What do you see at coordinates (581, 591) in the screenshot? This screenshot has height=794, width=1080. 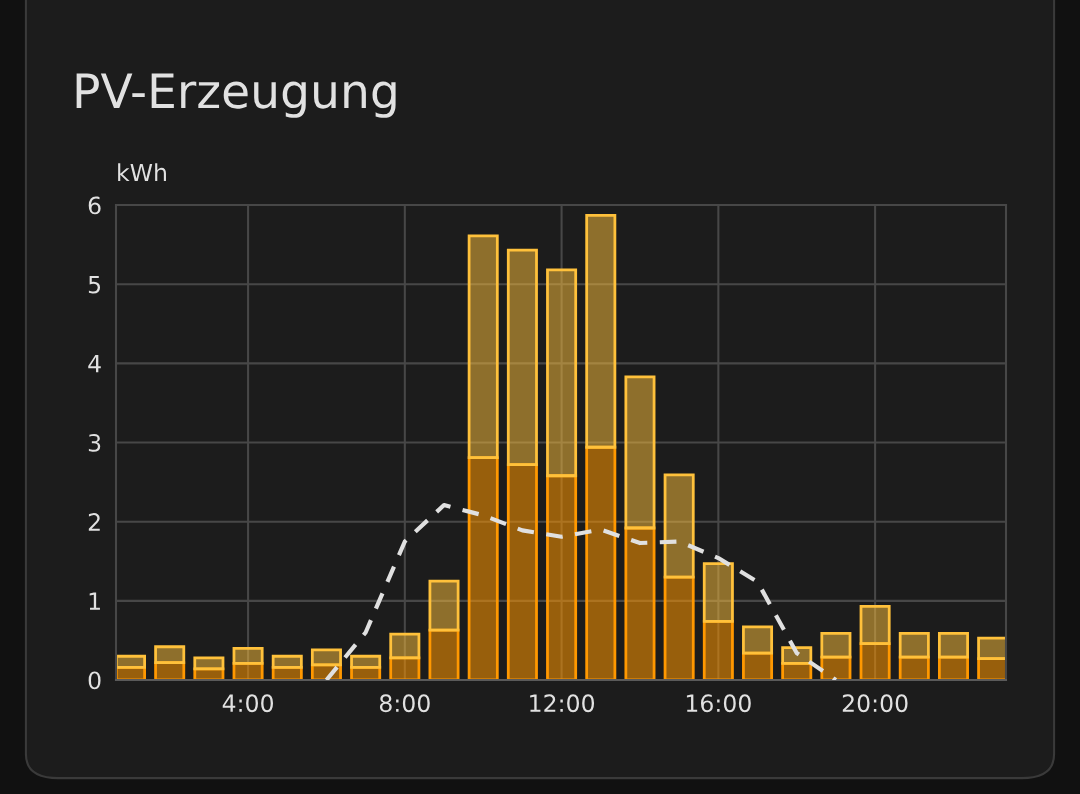 I see `line-series` at bounding box center [581, 591].